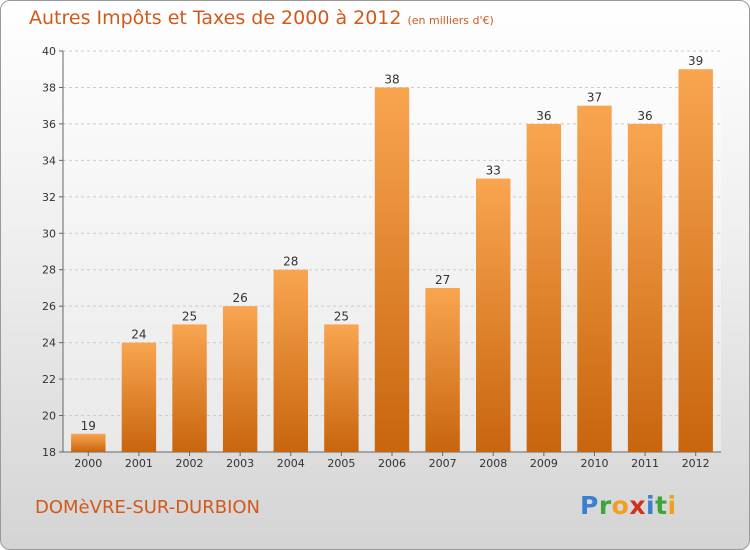 The width and height of the screenshot is (750, 550). What do you see at coordinates (88, 426) in the screenshot?
I see `value-label: 19` at bounding box center [88, 426].